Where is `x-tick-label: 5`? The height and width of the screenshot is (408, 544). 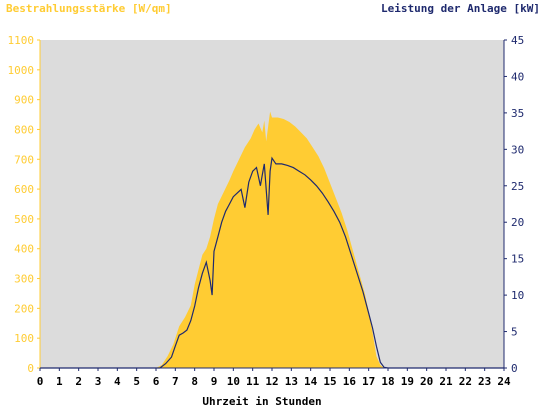
x-tick-label: 5 is located at coordinates (136, 381).